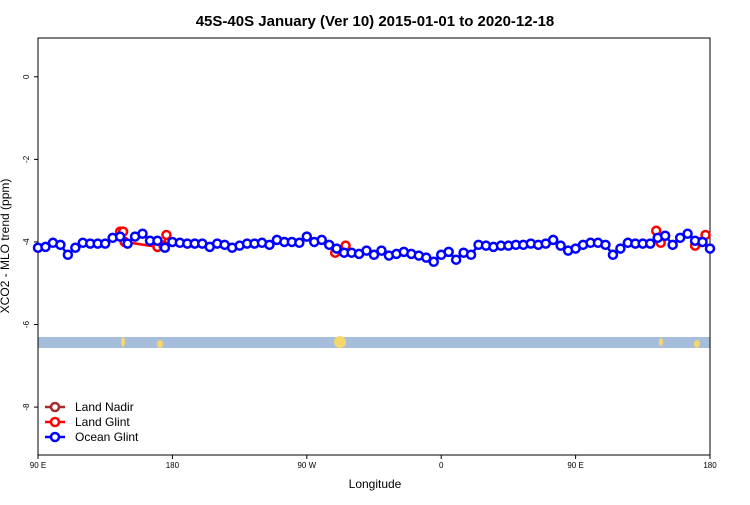  What do you see at coordinates (26, 76) in the screenshot?
I see `y-tick-label: 0` at bounding box center [26, 76].